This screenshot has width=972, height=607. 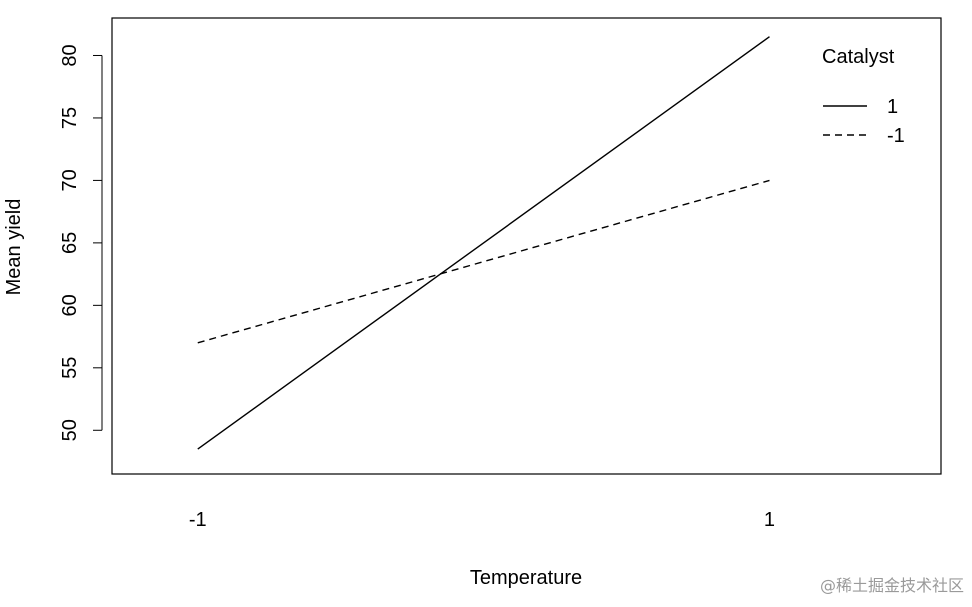 I want to click on y-tick-label: 70, so click(x=70, y=180).